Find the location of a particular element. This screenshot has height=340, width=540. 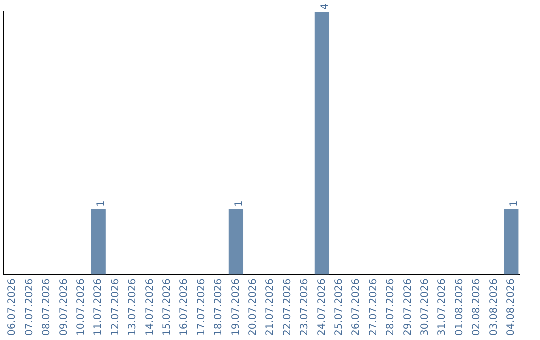

x-tick-label: 09.07.2026 is located at coordinates (64, 307).